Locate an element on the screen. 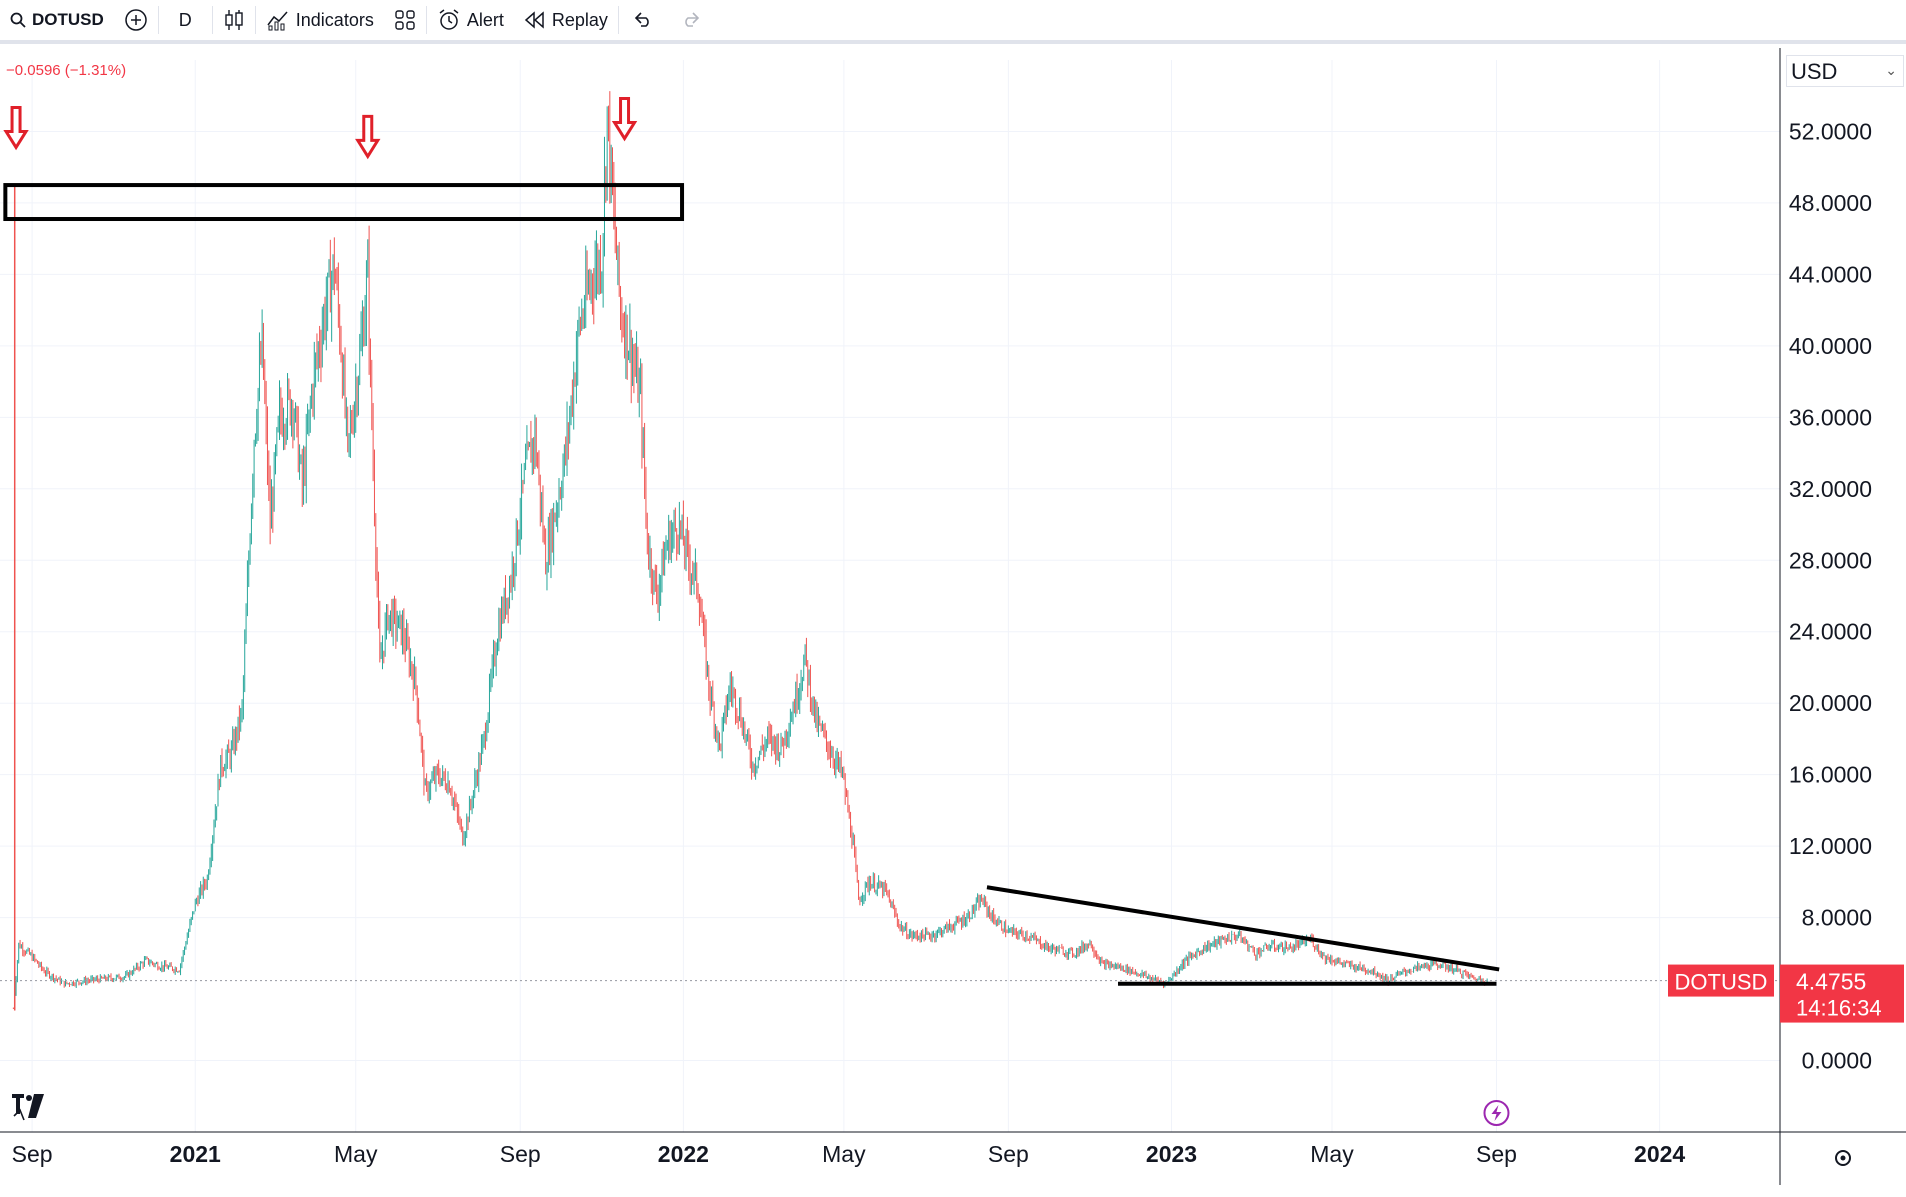 The width and height of the screenshot is (1906, 1197). indicators-label: Indicators is located at coordinates (334, 19).